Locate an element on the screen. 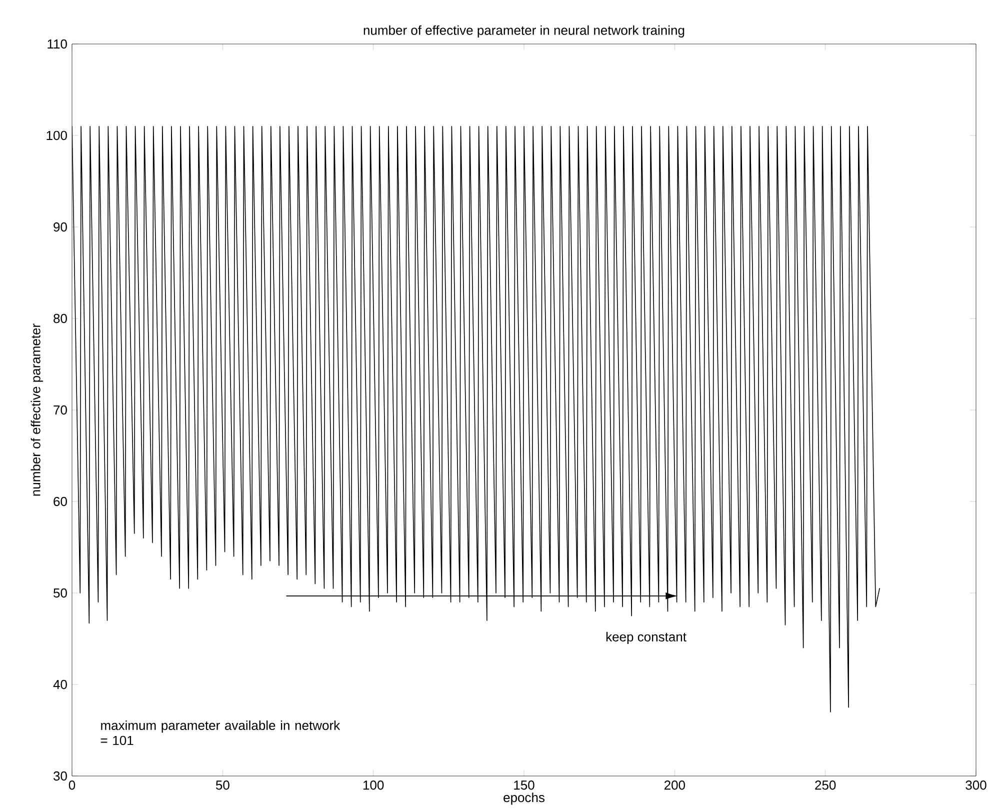  y-tick-label: 30 is located at coordinates (60, 776).